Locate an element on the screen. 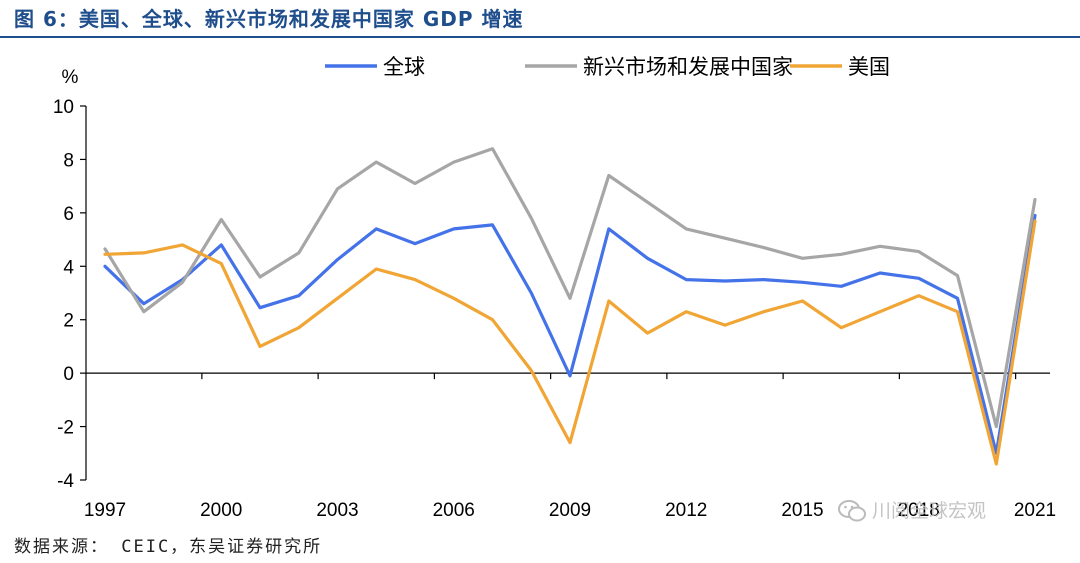  y-tick-label: 8 is located at coordinates (68, 160).